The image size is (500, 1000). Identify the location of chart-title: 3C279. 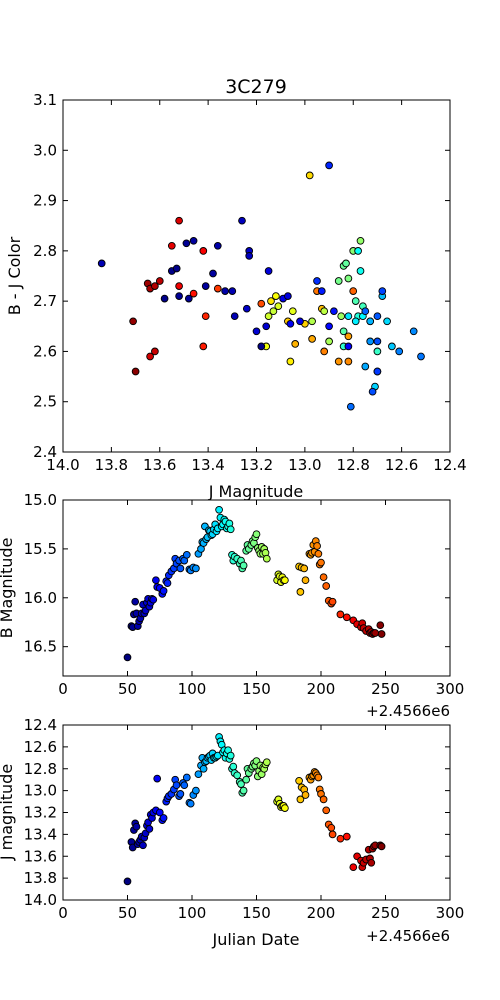
(256, 87).